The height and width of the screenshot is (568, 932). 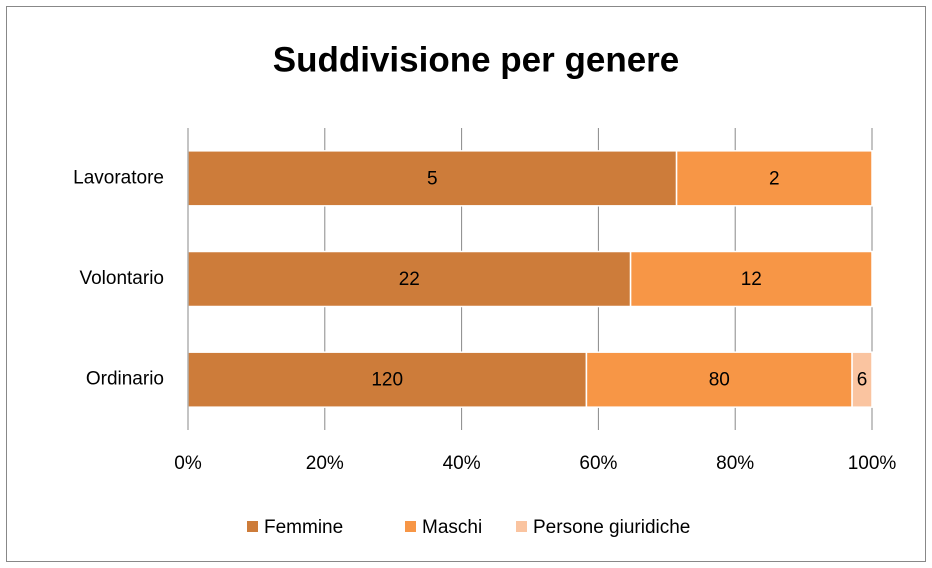 What do you see at coordinates (476, 59) in the screenshot?
I see `chart-title: Suddivisione per genere` at bounding box center [476, 59].